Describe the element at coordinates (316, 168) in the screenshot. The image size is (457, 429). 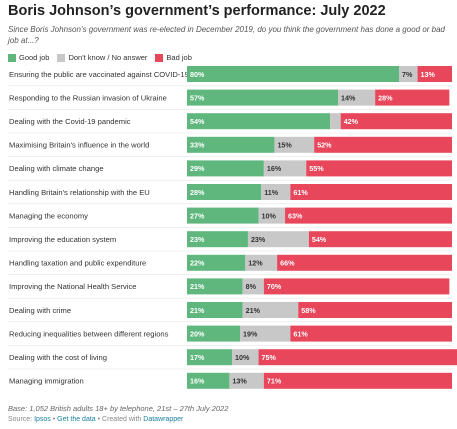
I see `data-label-bad: 55%` at that location.